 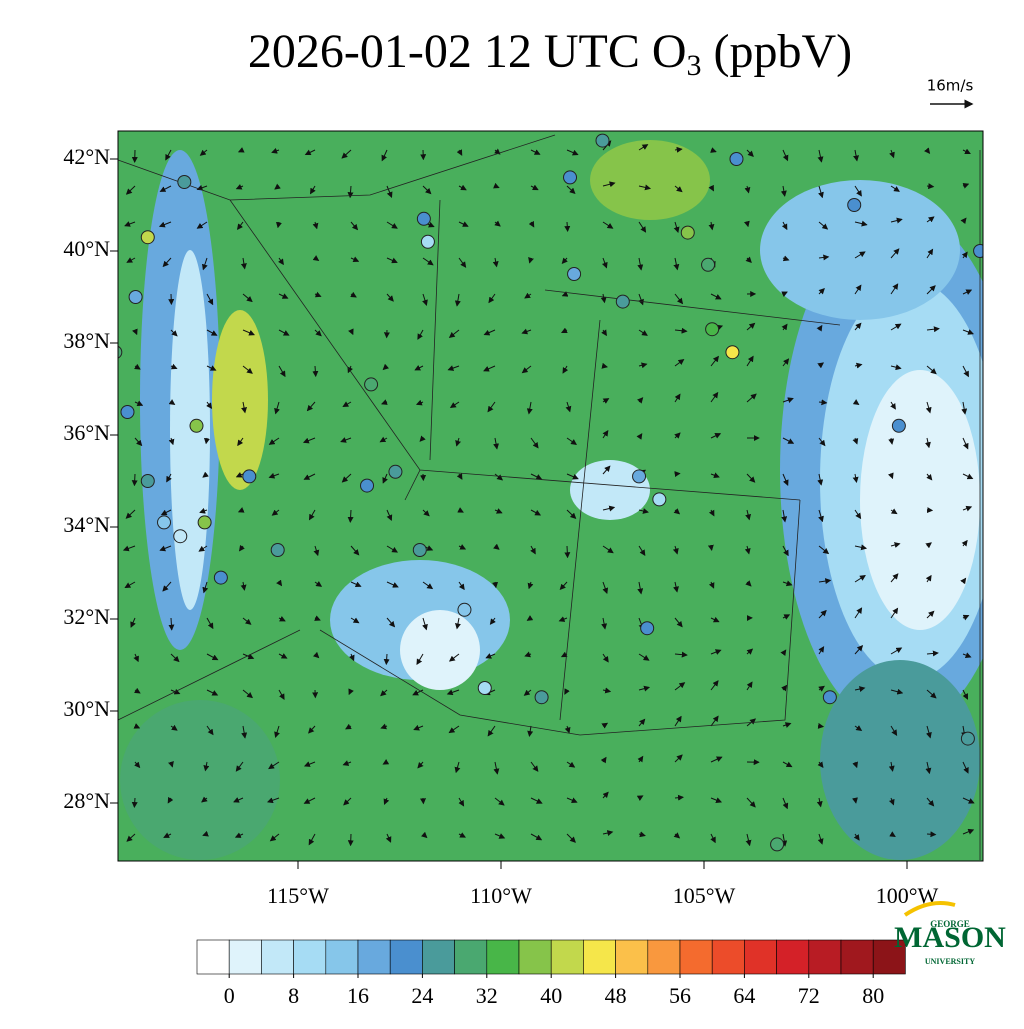 What do you see at coordinates (422, 995) in the screenshot?
I see `colorbar-label: 24` at bounding box center [422, 995].